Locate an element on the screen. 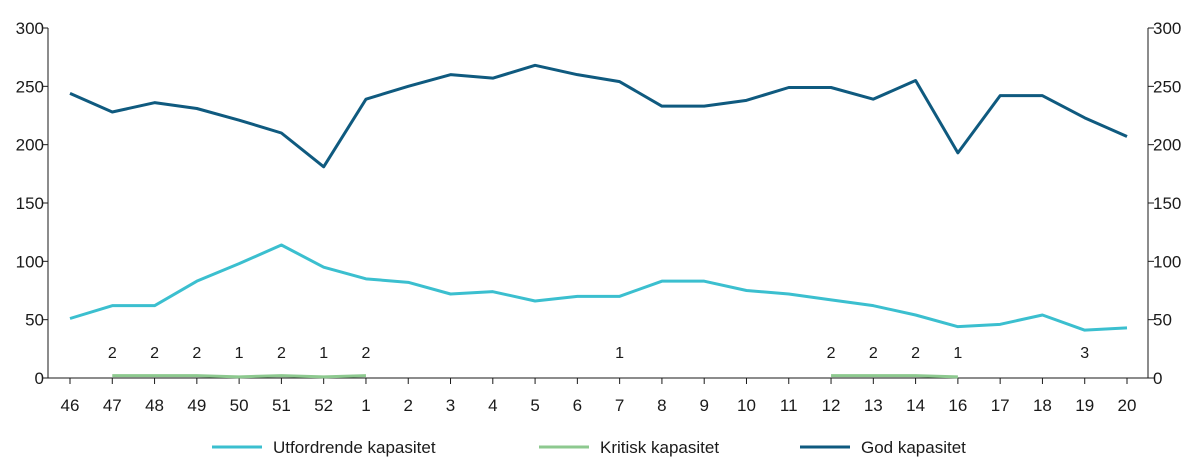 The height and width of the screenshot is (475, 1200). legend-item: God kapasitet is located at coordinates (883, 447).